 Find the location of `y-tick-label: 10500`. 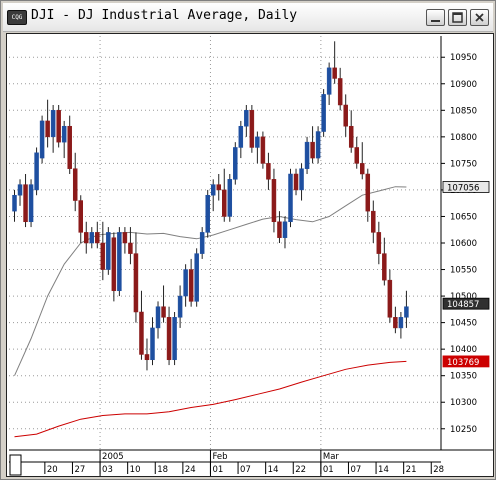

y-tick-label: 10500 is located at coordinates (463, 297).